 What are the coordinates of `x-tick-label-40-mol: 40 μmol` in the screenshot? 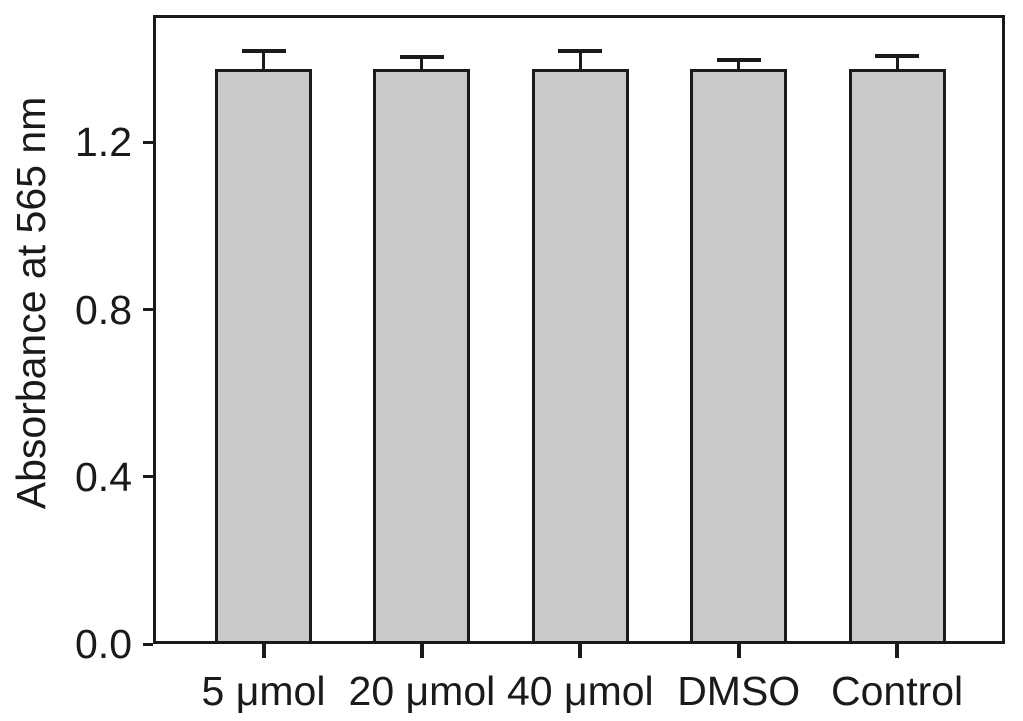 It's located at (580, 691).